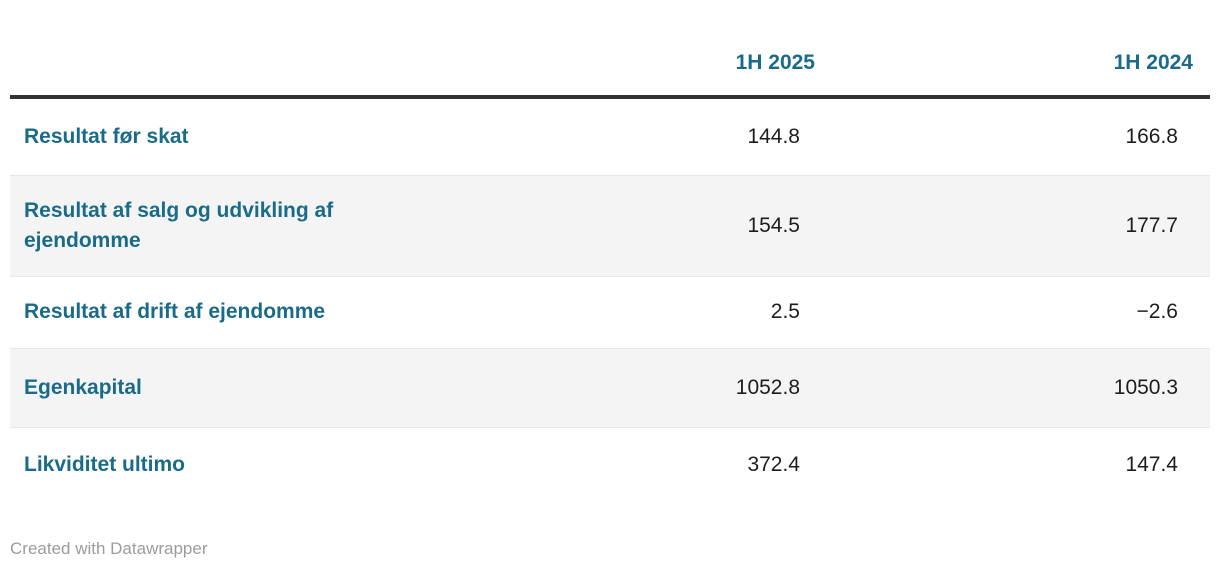 The height and width of the screenshot is (578, 1220). What do you see at coordinates (1021, 225) in the screenshot?
I see `cell-value: 177.7` at bounding box center [1021, 225].